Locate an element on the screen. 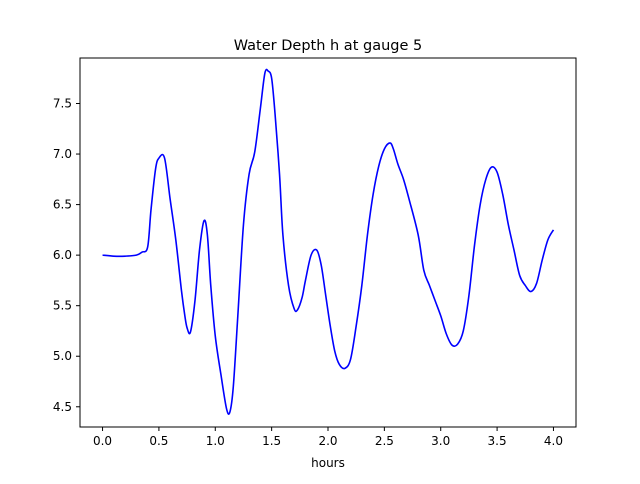  y-tick-label: 4.5 is located at coordinates (62, 407).